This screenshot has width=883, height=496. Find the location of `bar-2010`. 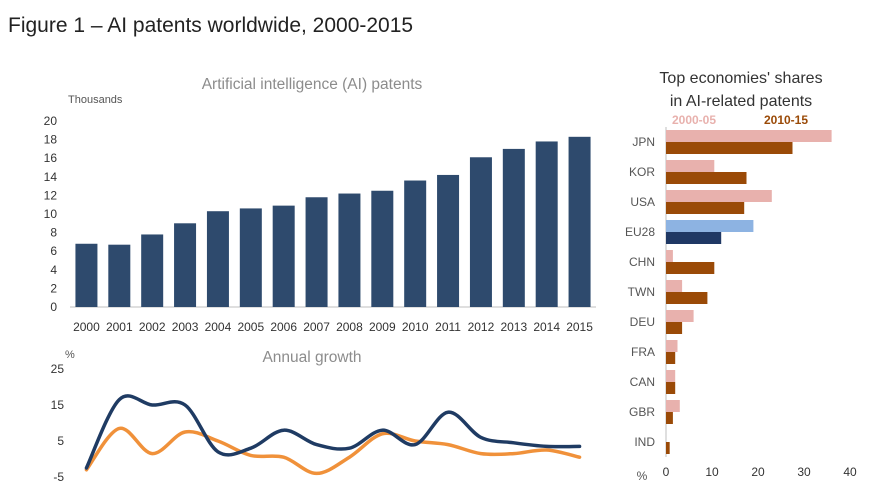

bar-2010 is located at coordinates (415, 244).